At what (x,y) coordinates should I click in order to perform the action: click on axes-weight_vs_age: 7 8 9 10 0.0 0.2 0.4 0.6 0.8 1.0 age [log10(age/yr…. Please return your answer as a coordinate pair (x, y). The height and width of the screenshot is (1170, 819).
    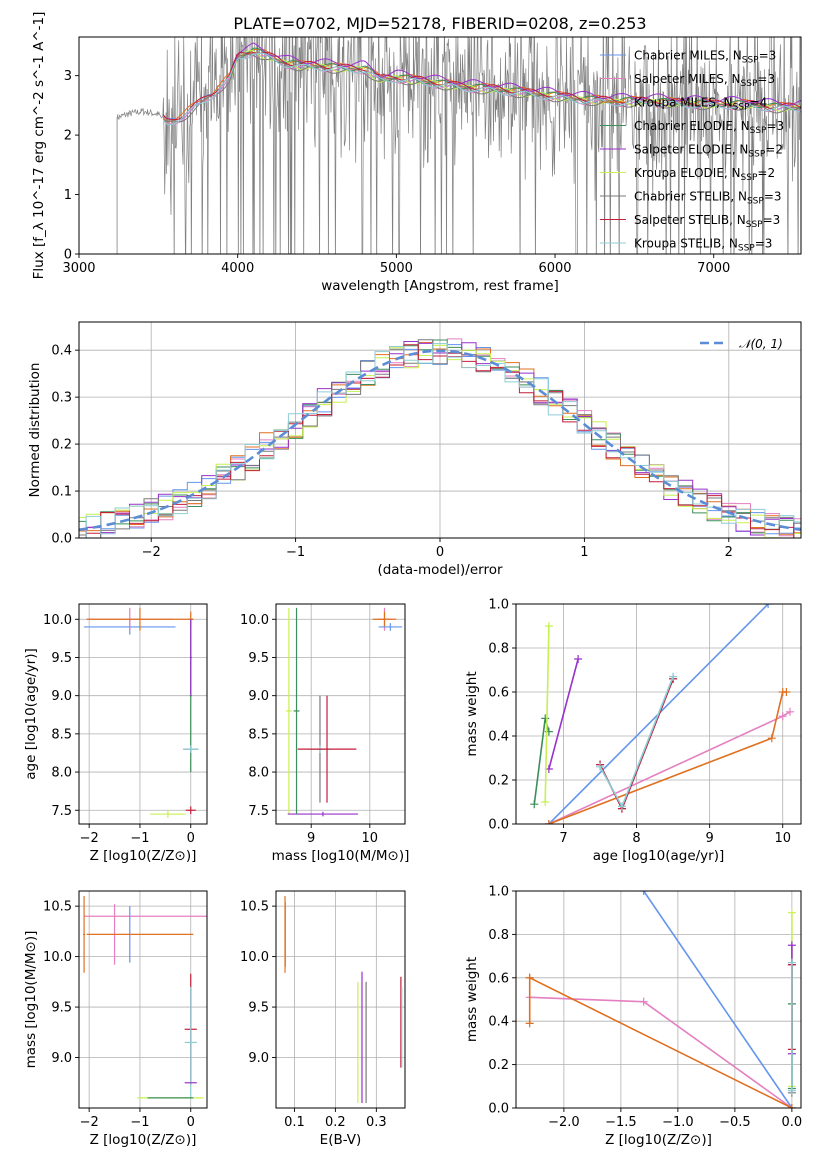
    Looking at the image, I should click on (633, 731).